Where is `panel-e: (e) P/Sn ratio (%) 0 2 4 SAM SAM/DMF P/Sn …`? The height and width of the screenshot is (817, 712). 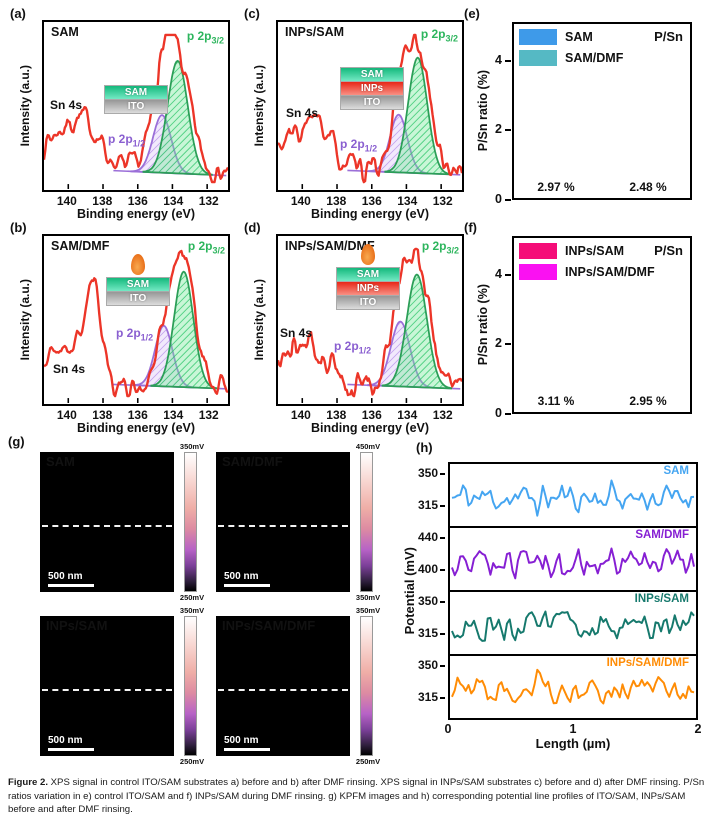 panel-e: (e) P/Sn ratio (%) 0 2 4 SAM SAM/DMF P/Sn … is located at coordinates (584, 114).